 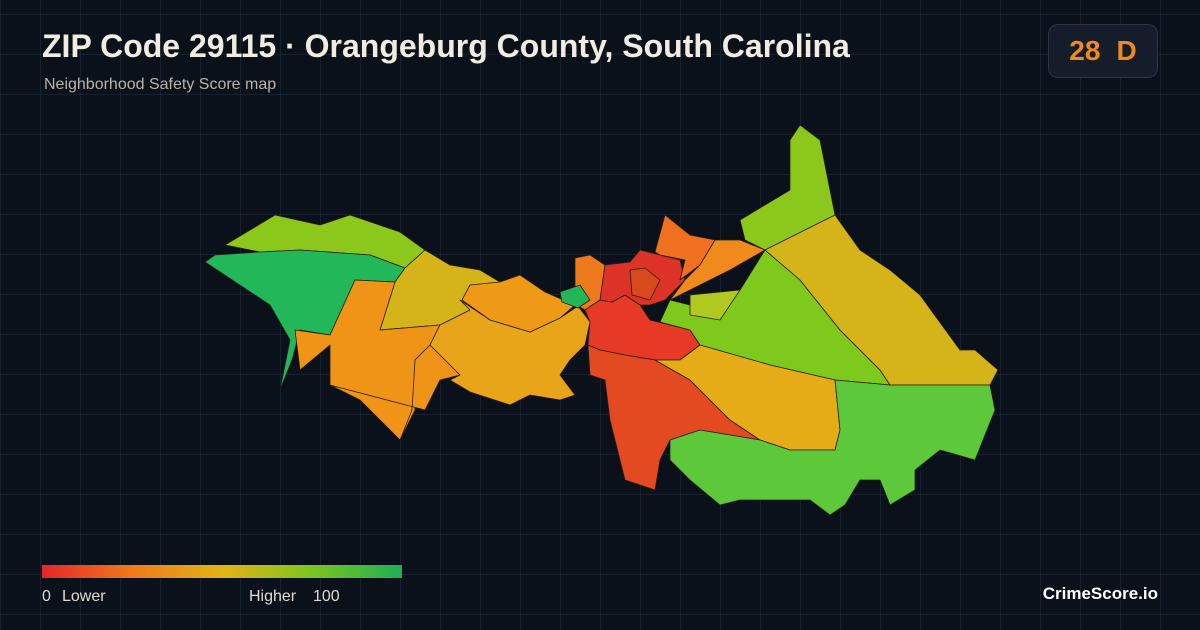 I want to click on score-grade: D, so click(x=1126, y=50).